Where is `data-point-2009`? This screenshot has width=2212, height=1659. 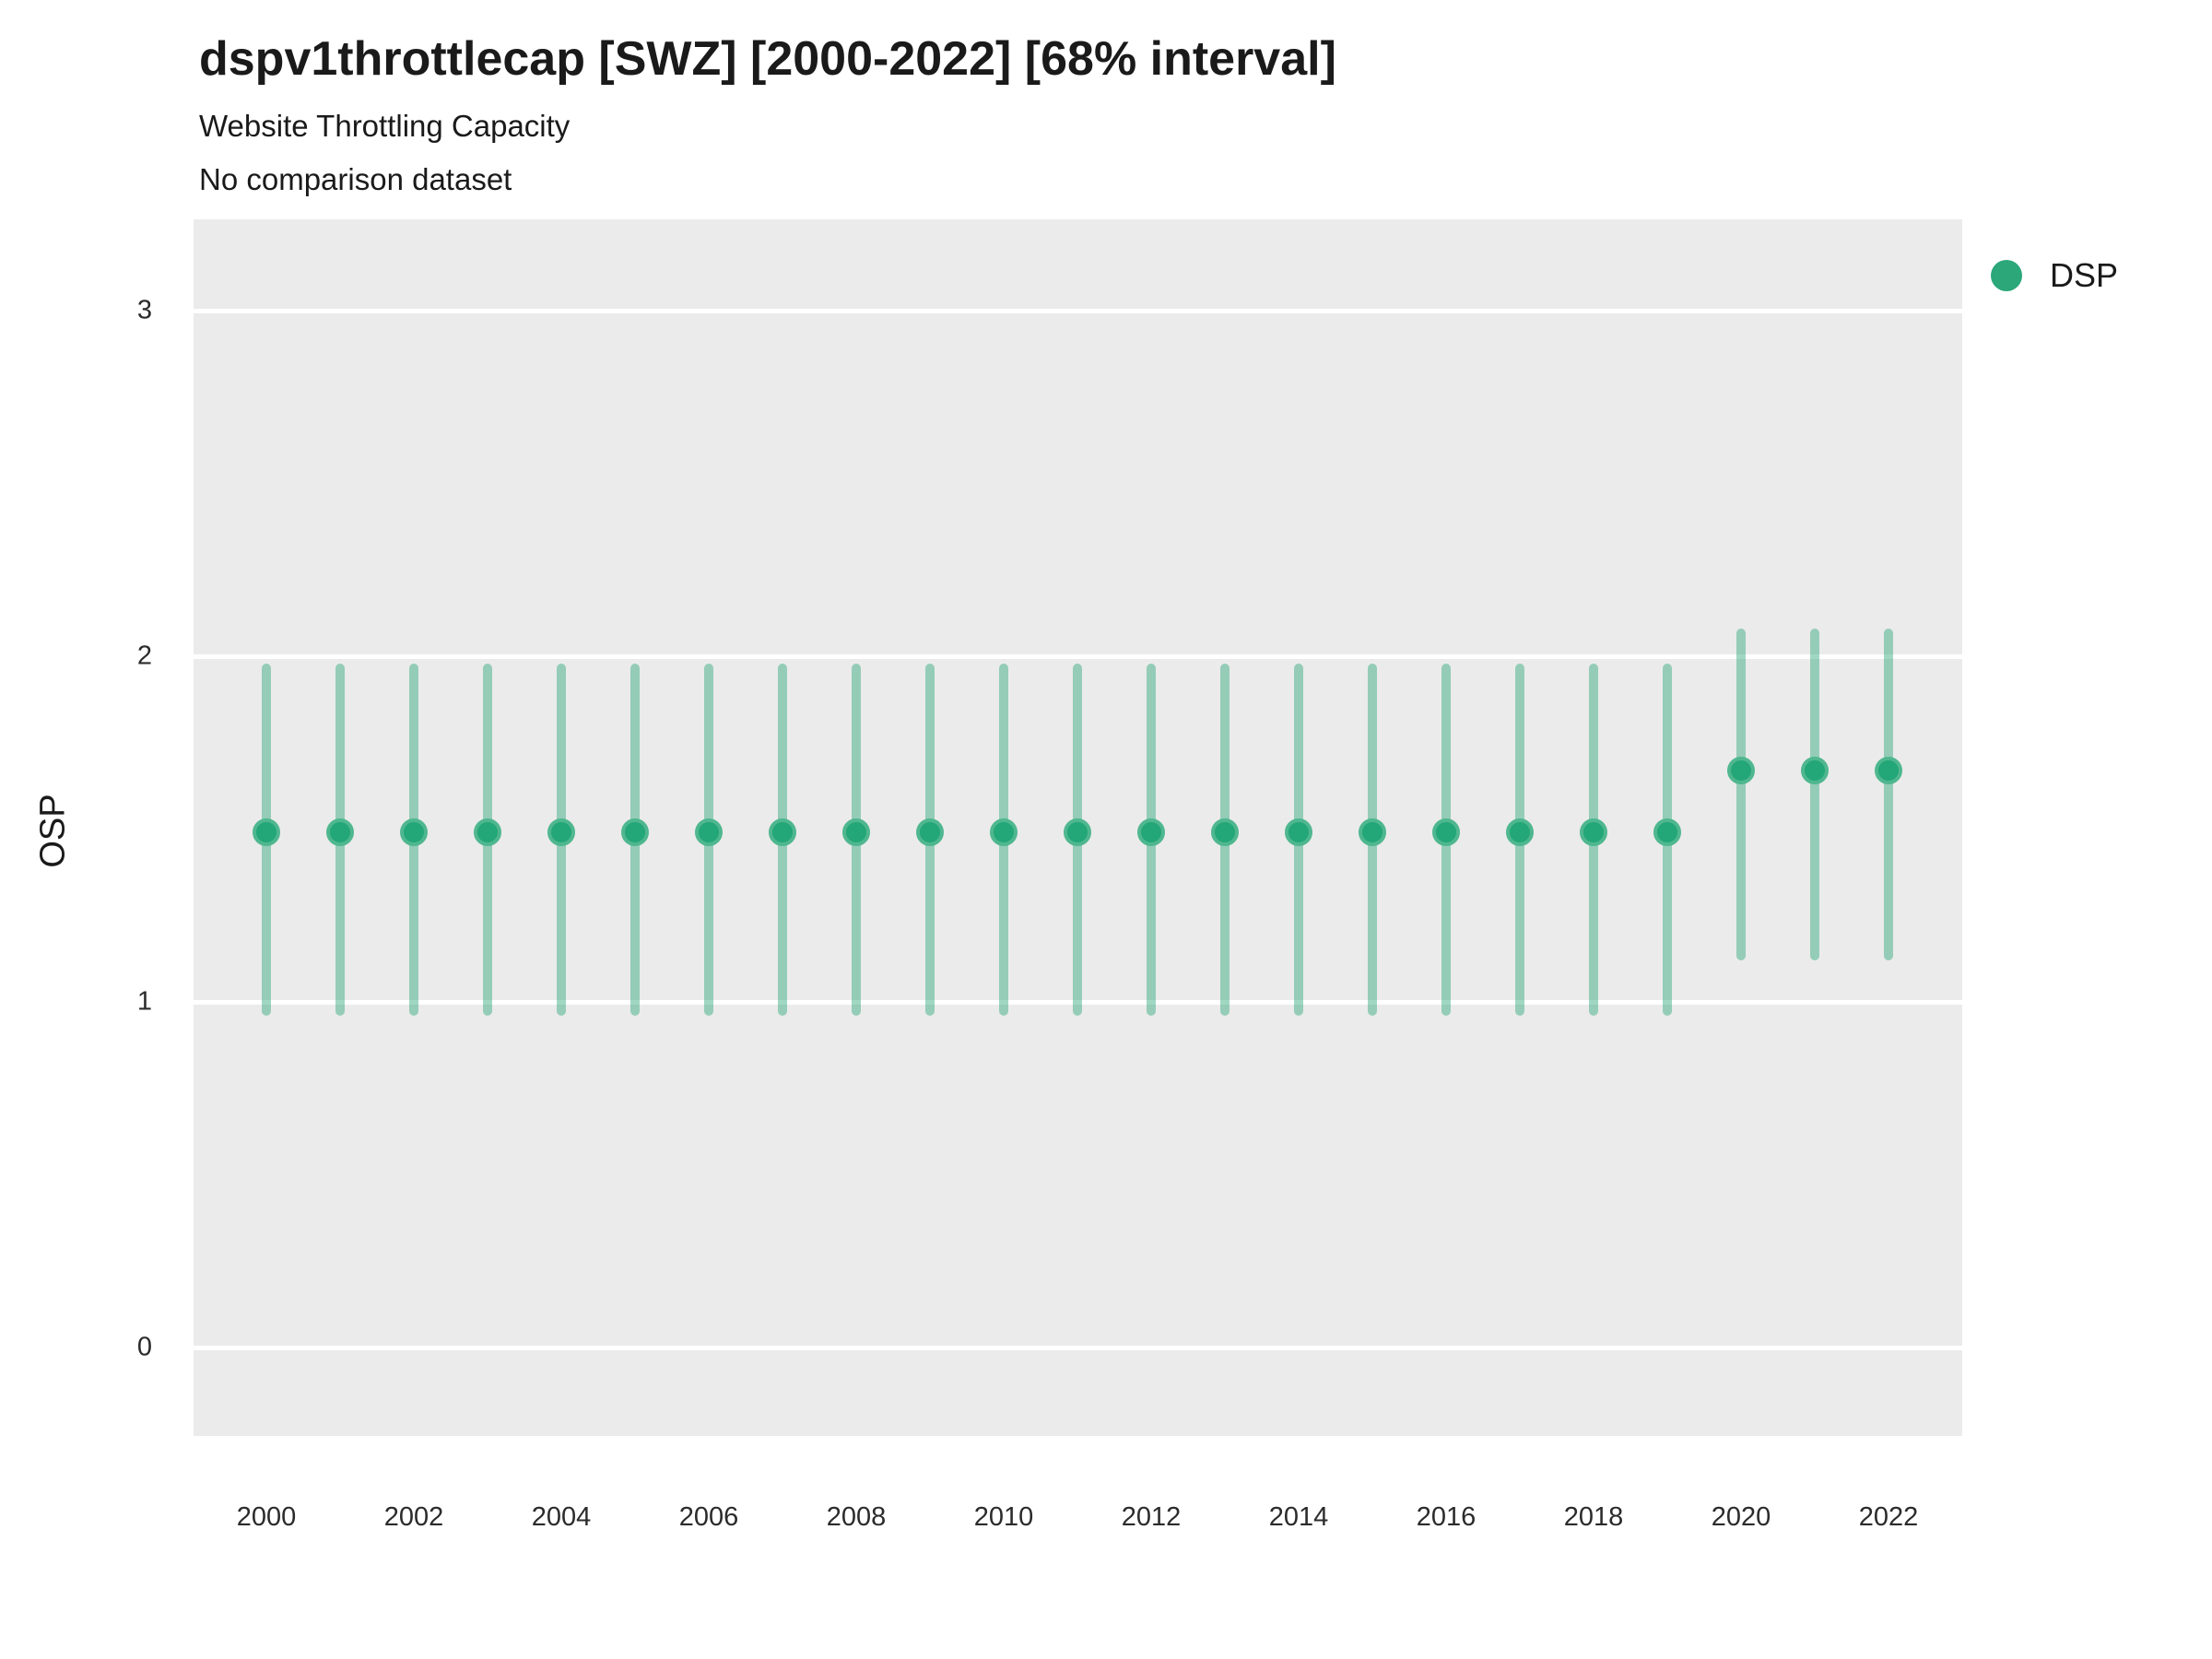
data-point-2009 is located at coordinates (930, 832).